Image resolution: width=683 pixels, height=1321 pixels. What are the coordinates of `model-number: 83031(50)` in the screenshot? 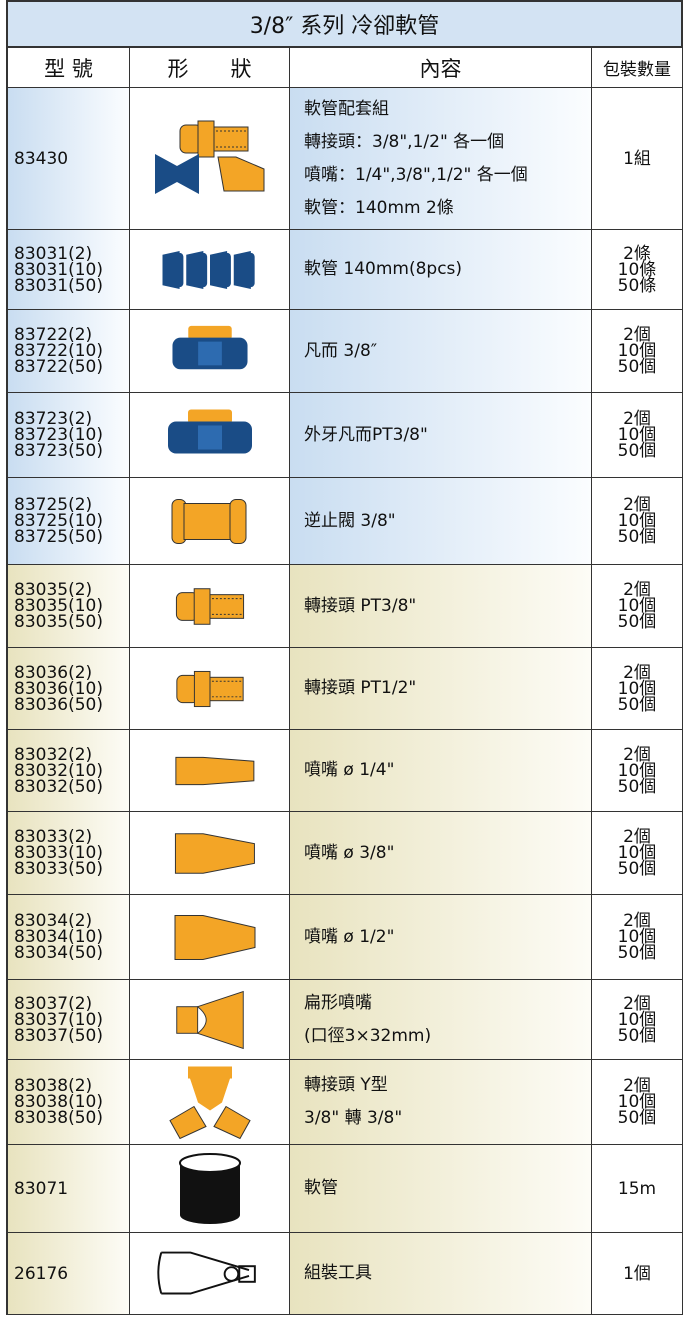 It's located at (58, 285).